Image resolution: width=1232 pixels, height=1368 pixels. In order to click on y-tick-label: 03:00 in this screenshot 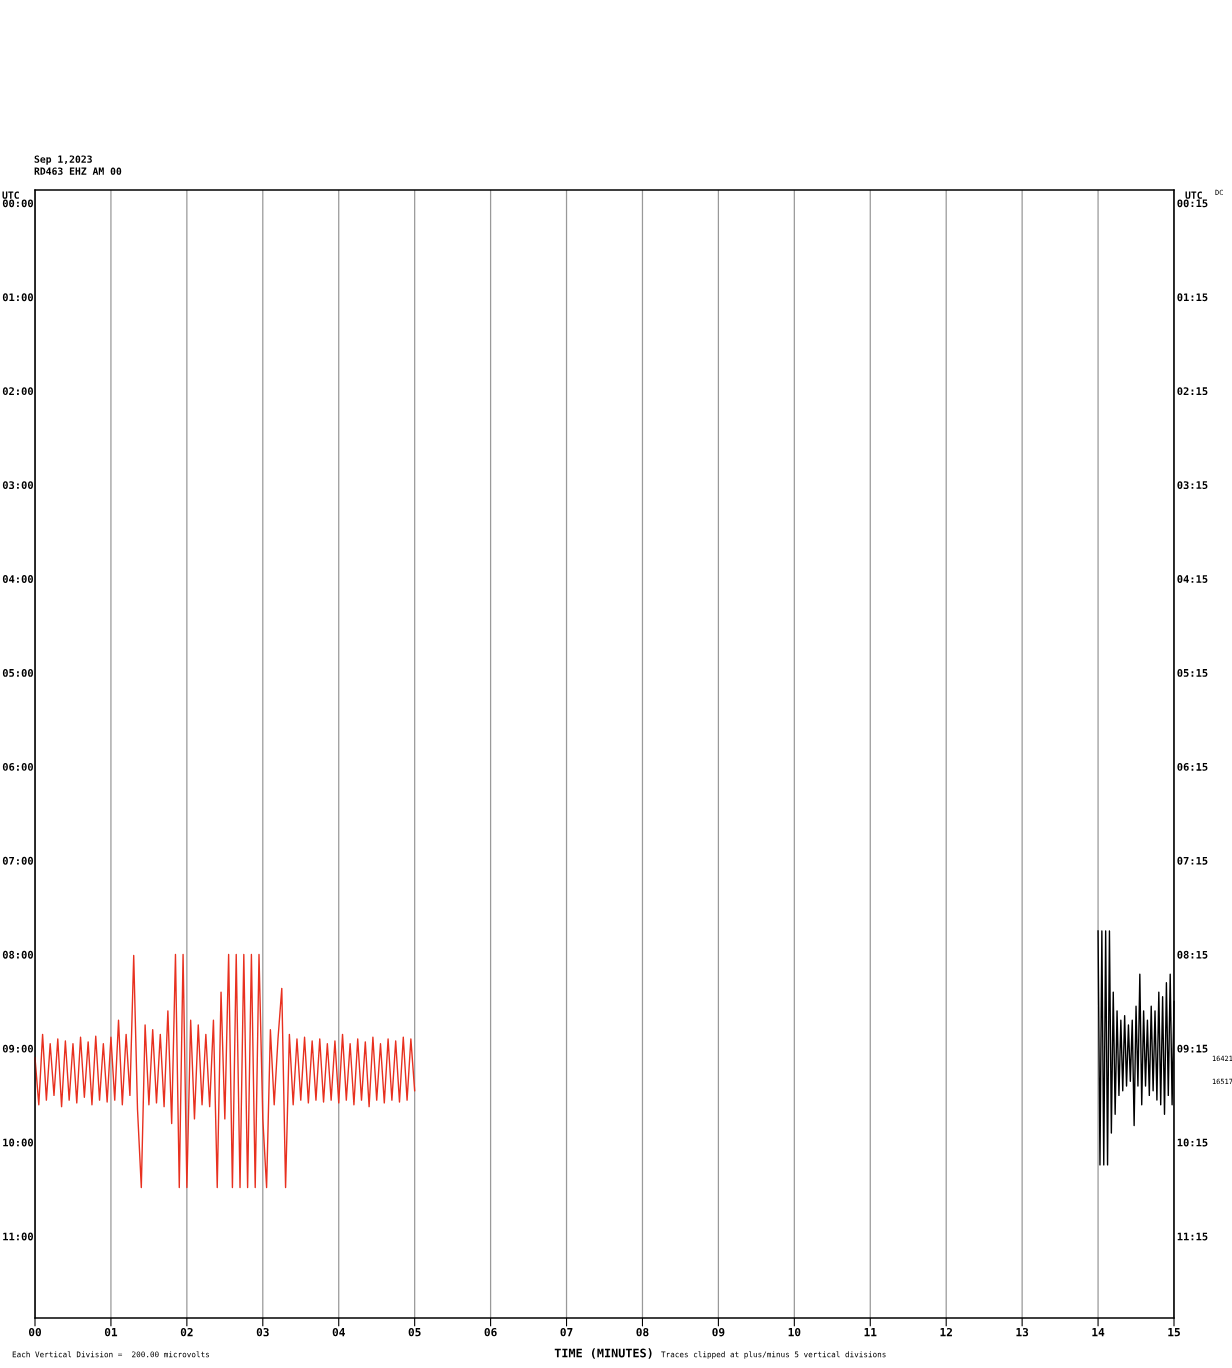, I will do `click(17, 485)`.